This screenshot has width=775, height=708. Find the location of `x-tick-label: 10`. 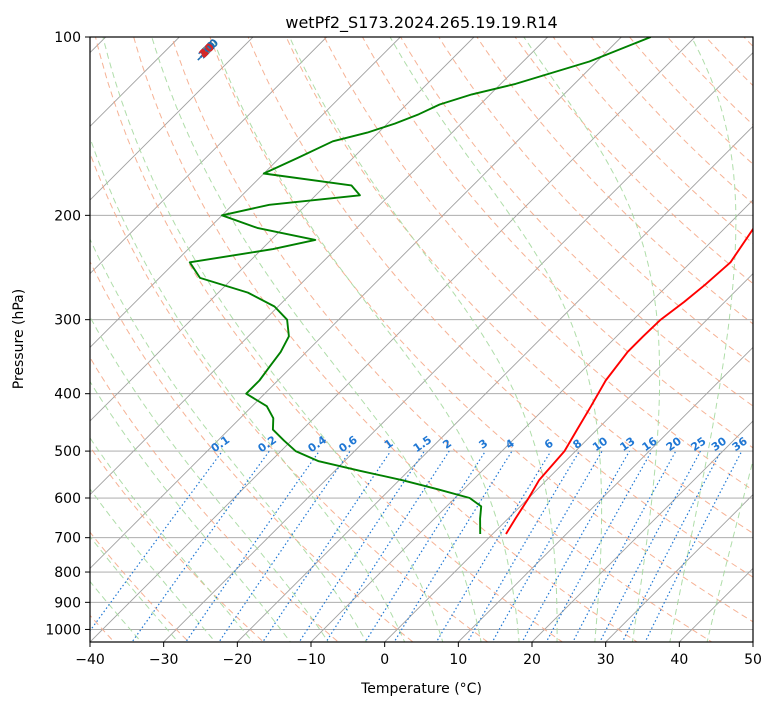

x-tick-label: 10 is located at coordinates (458, 660).